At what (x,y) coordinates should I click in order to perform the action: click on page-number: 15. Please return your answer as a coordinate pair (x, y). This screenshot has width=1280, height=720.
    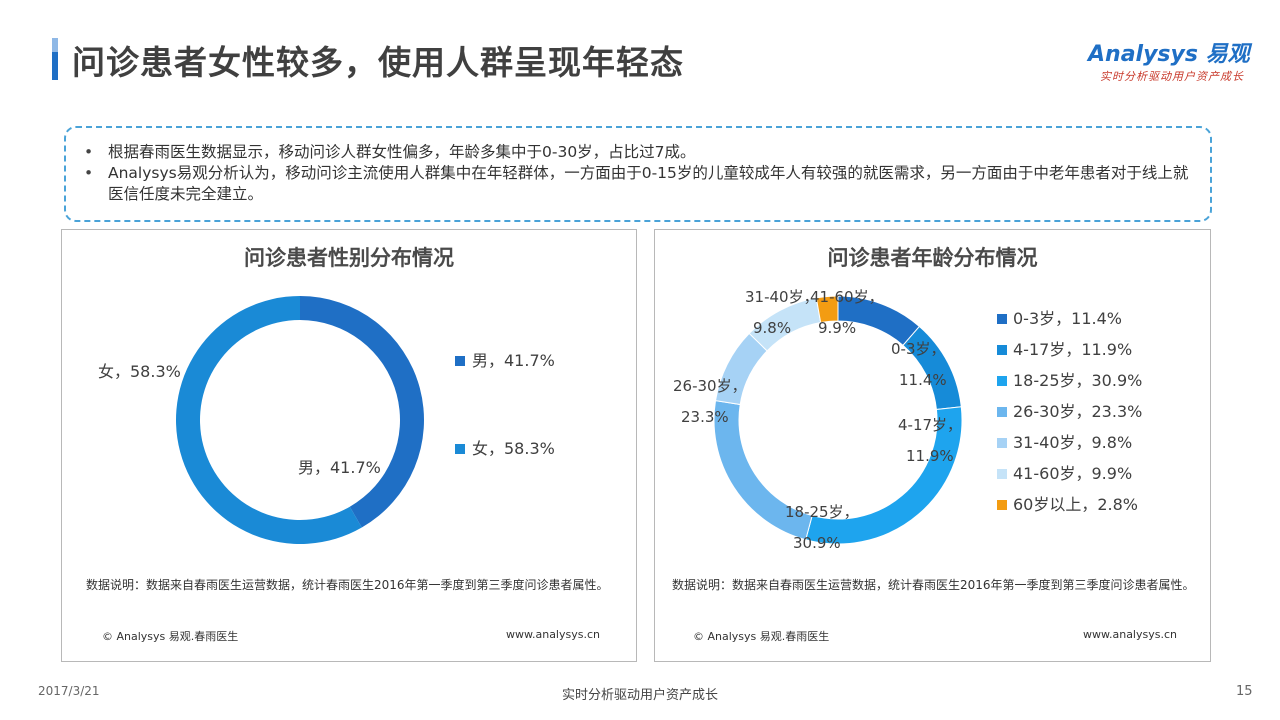
    Looking at the image, I should click on (1244, 691).